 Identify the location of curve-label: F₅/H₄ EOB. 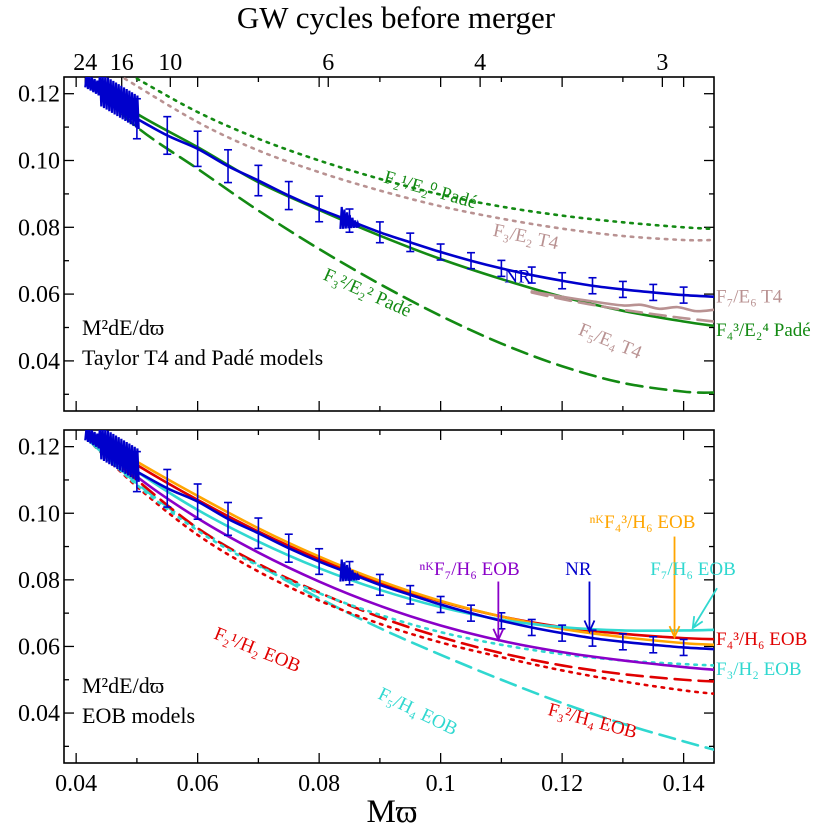
(418, 712).